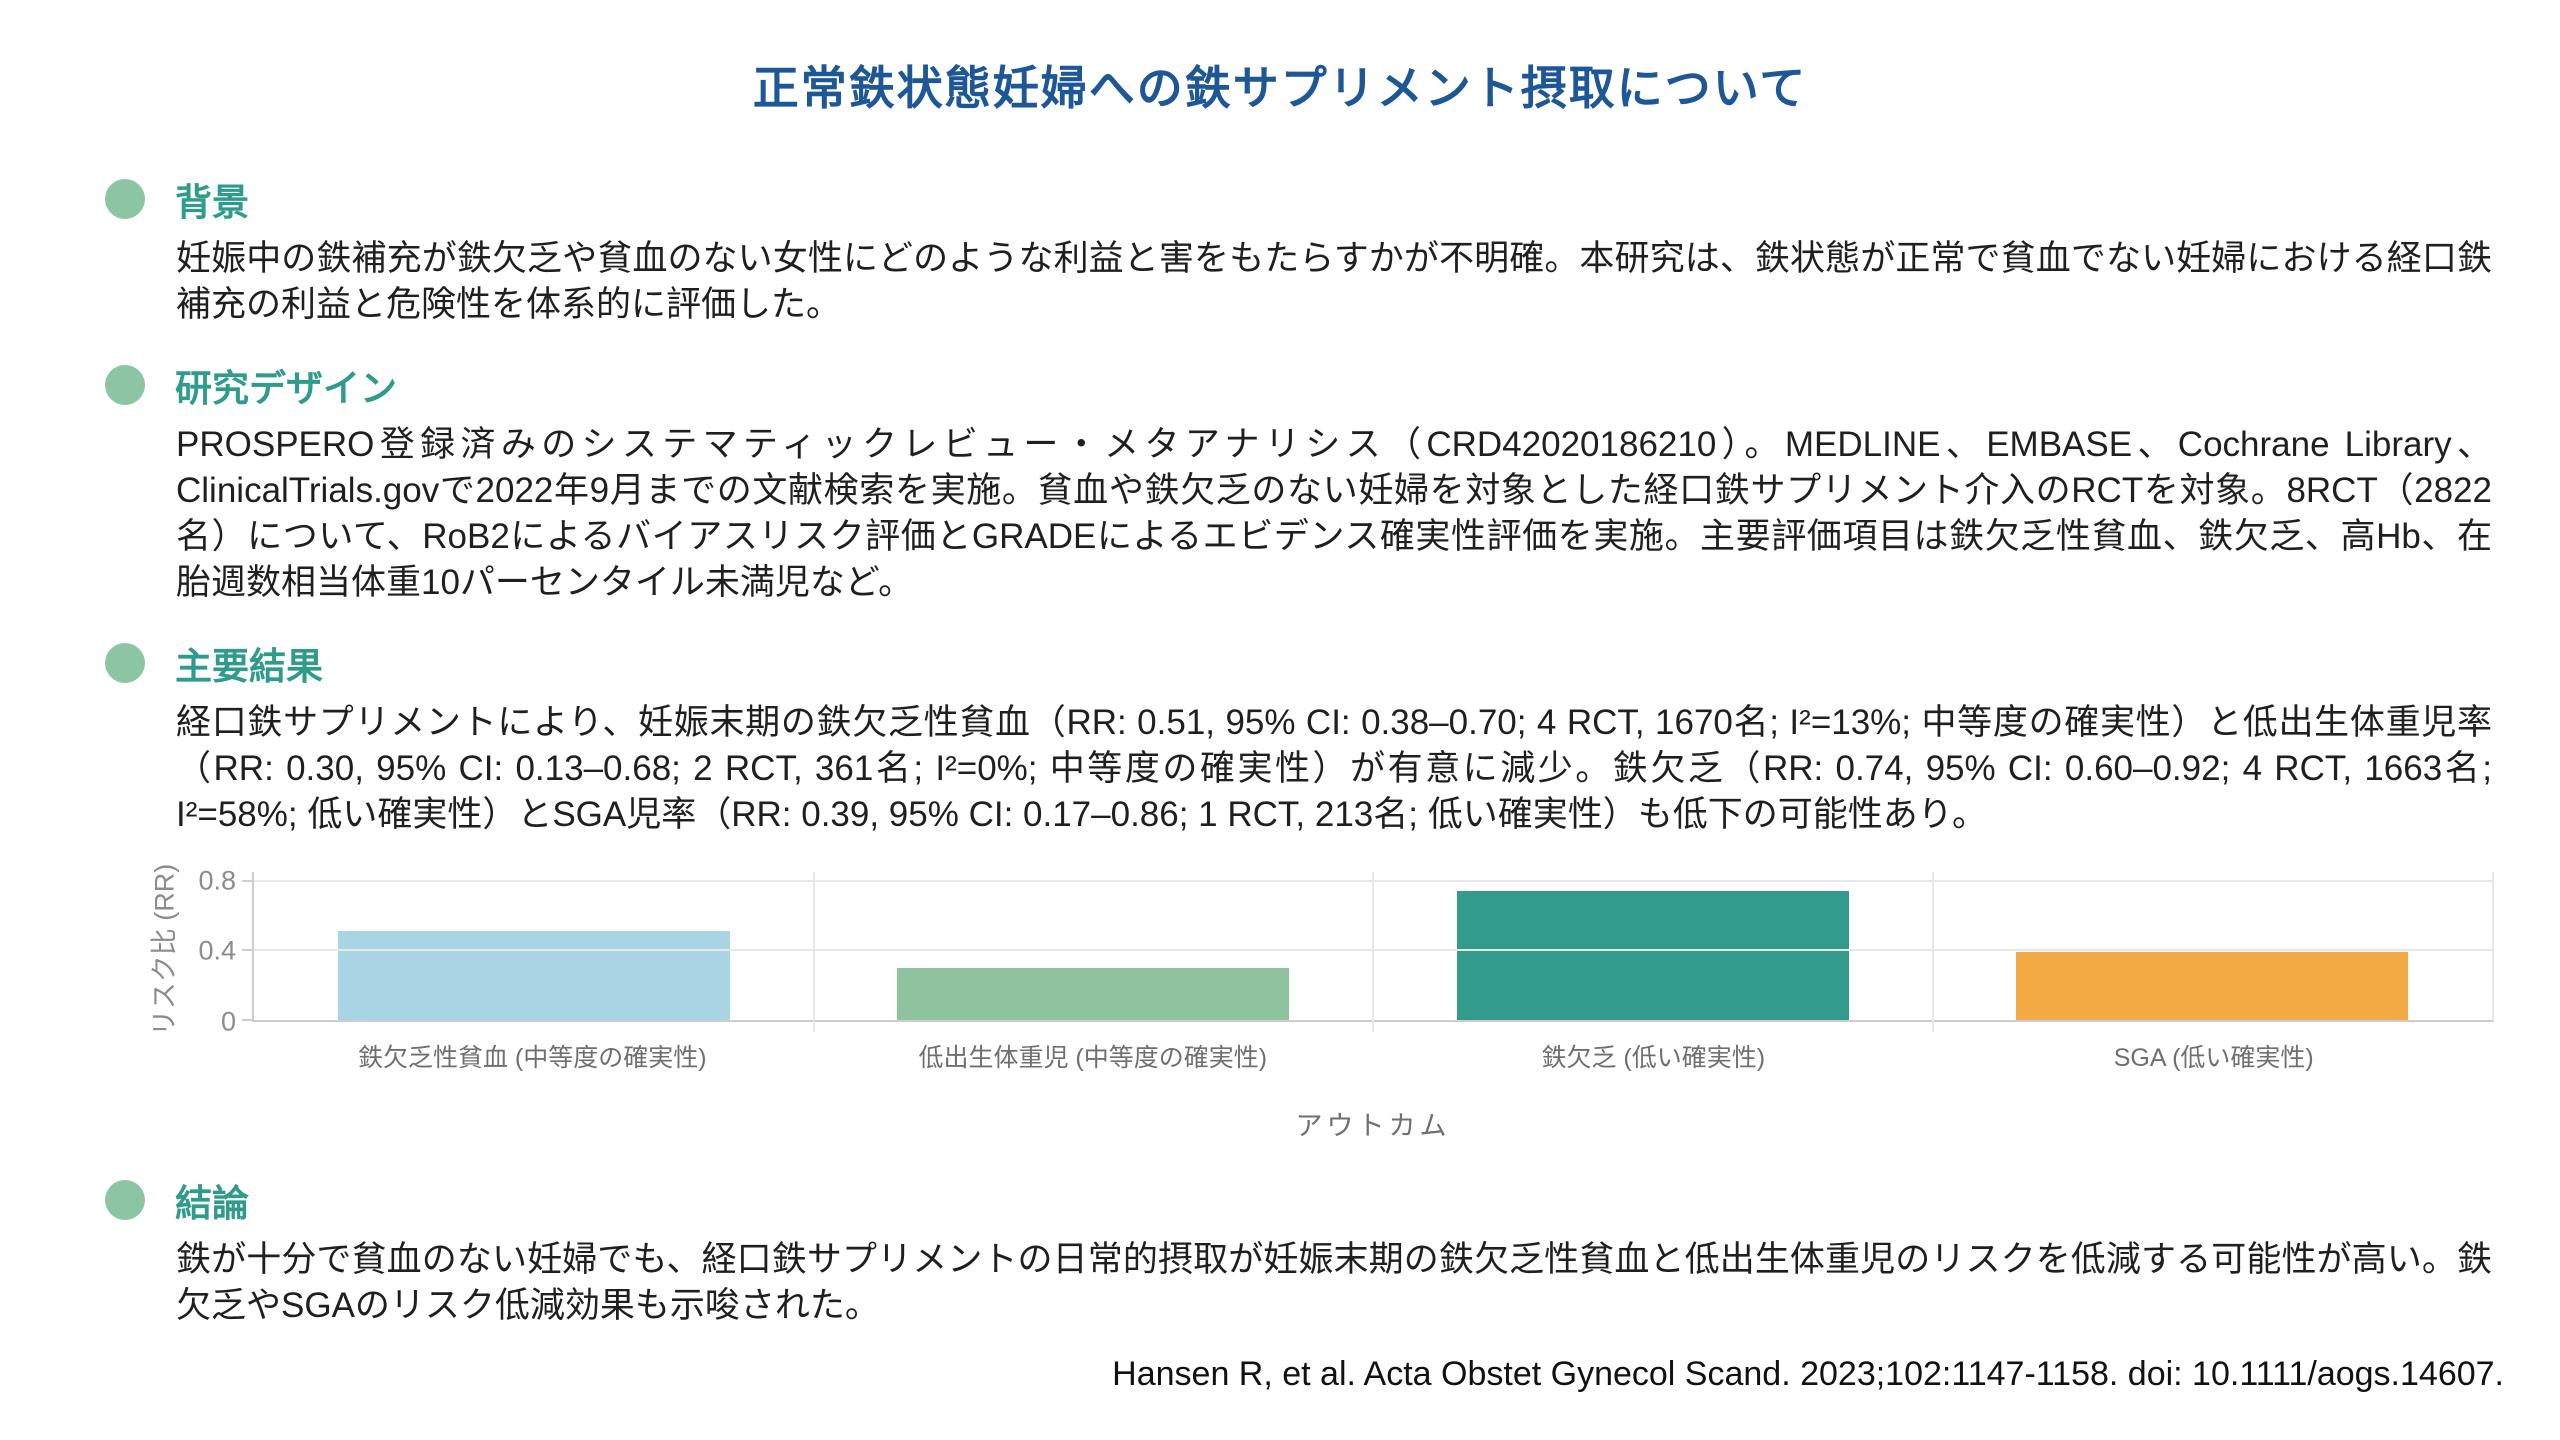 The width and height of the screenshot is (2560, 1440). I want to click on x-tick-label: 低出生体重児 (中等度の確実性), so click(1093, 1058).